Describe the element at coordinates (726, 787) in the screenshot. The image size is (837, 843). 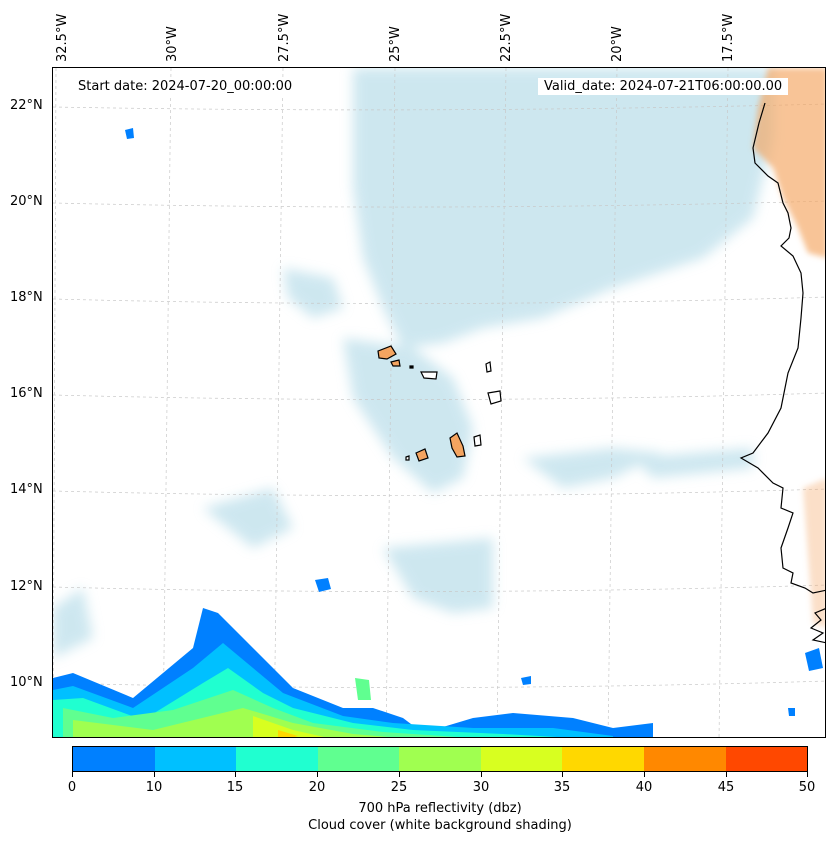
I see `colorbar-tick-label: 45` at that location.